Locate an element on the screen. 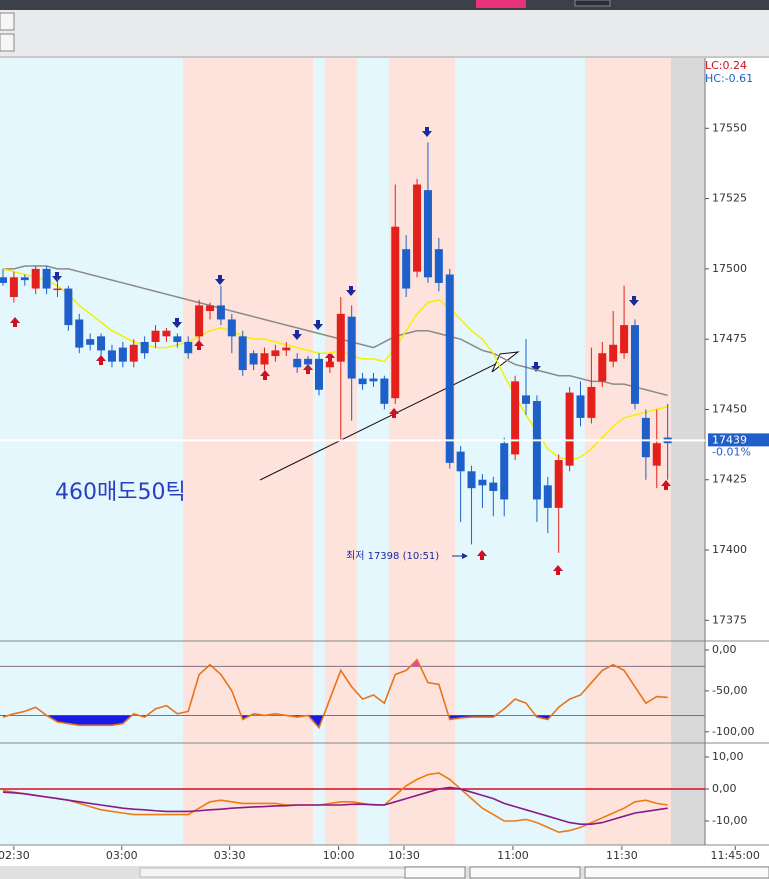 The width and height of the screenshot is (769, 879). zoom-buttons is located at coordinates (676, 872).